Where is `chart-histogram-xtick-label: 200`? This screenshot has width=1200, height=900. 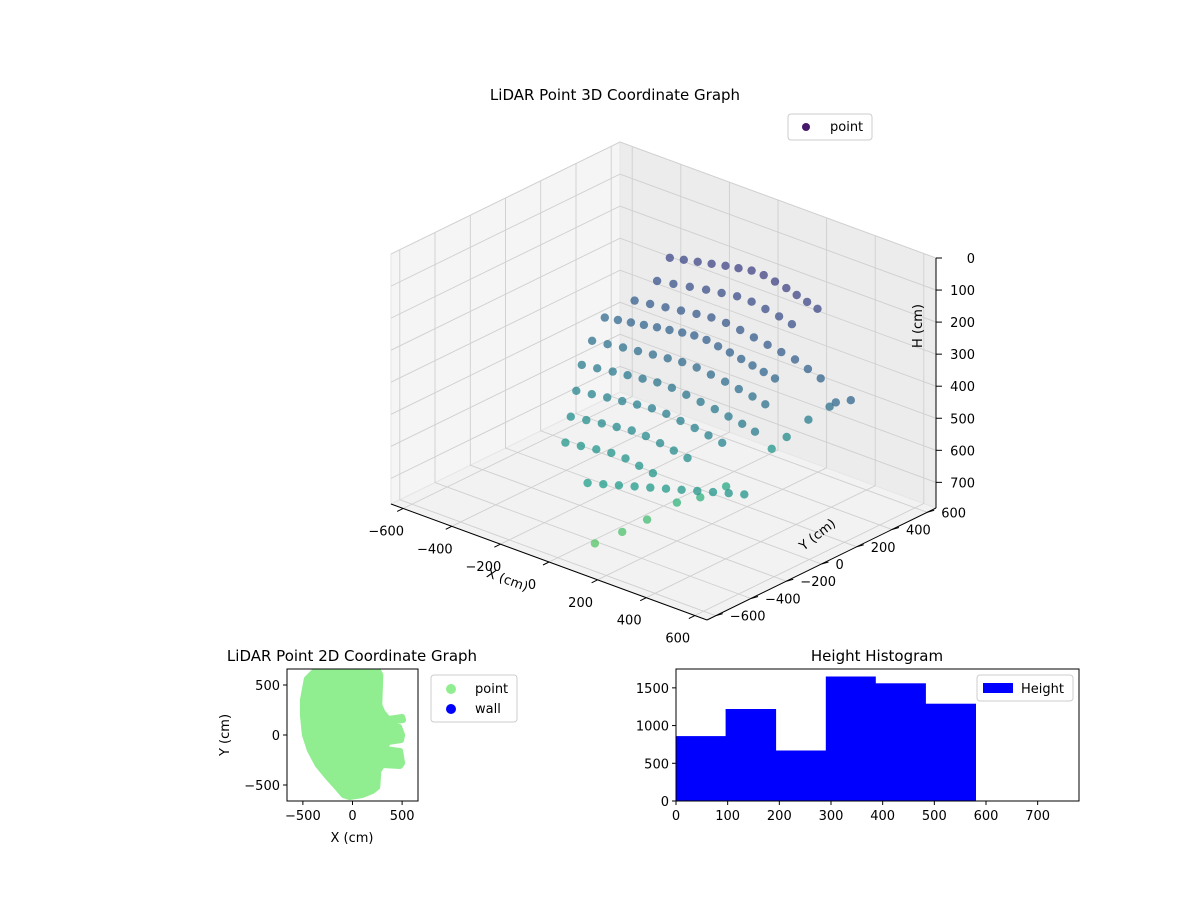
chart-histogram-xtick-label: 200 is located at coordinates (779, 816).